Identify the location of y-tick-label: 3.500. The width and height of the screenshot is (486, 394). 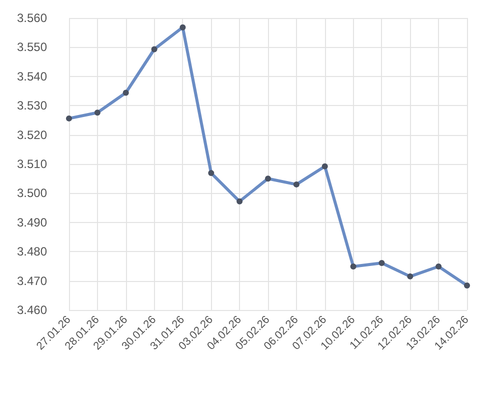
(32, 193).